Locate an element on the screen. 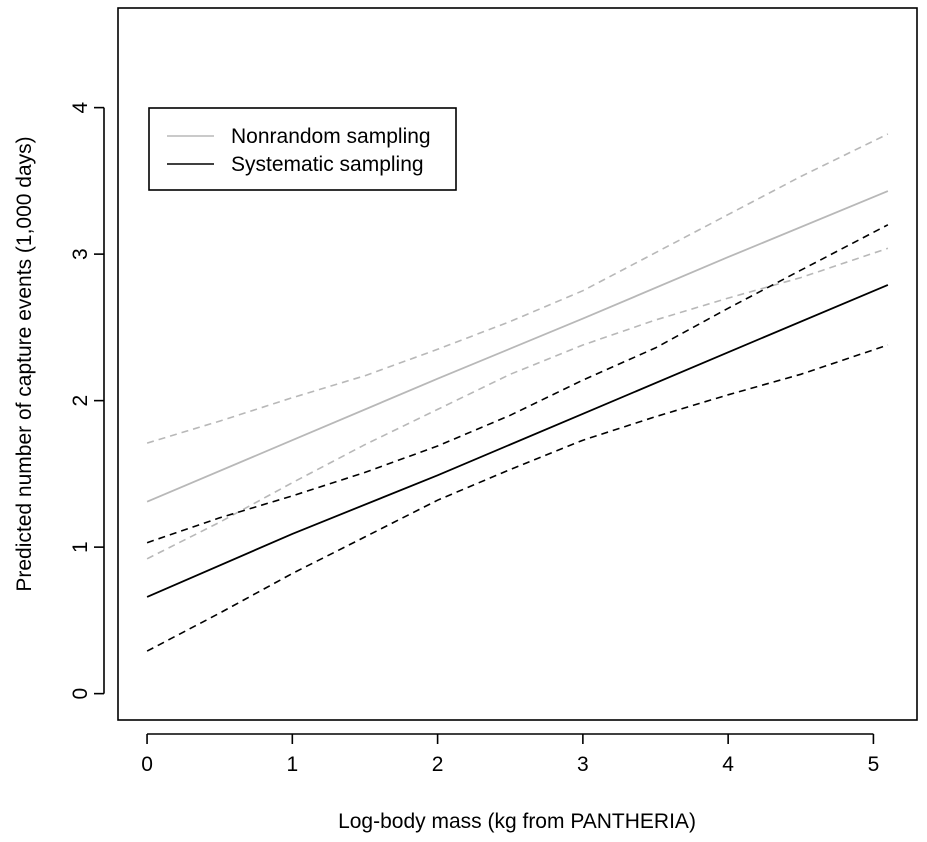  x-tick-label: 0 is located at coordinates (147, 764).